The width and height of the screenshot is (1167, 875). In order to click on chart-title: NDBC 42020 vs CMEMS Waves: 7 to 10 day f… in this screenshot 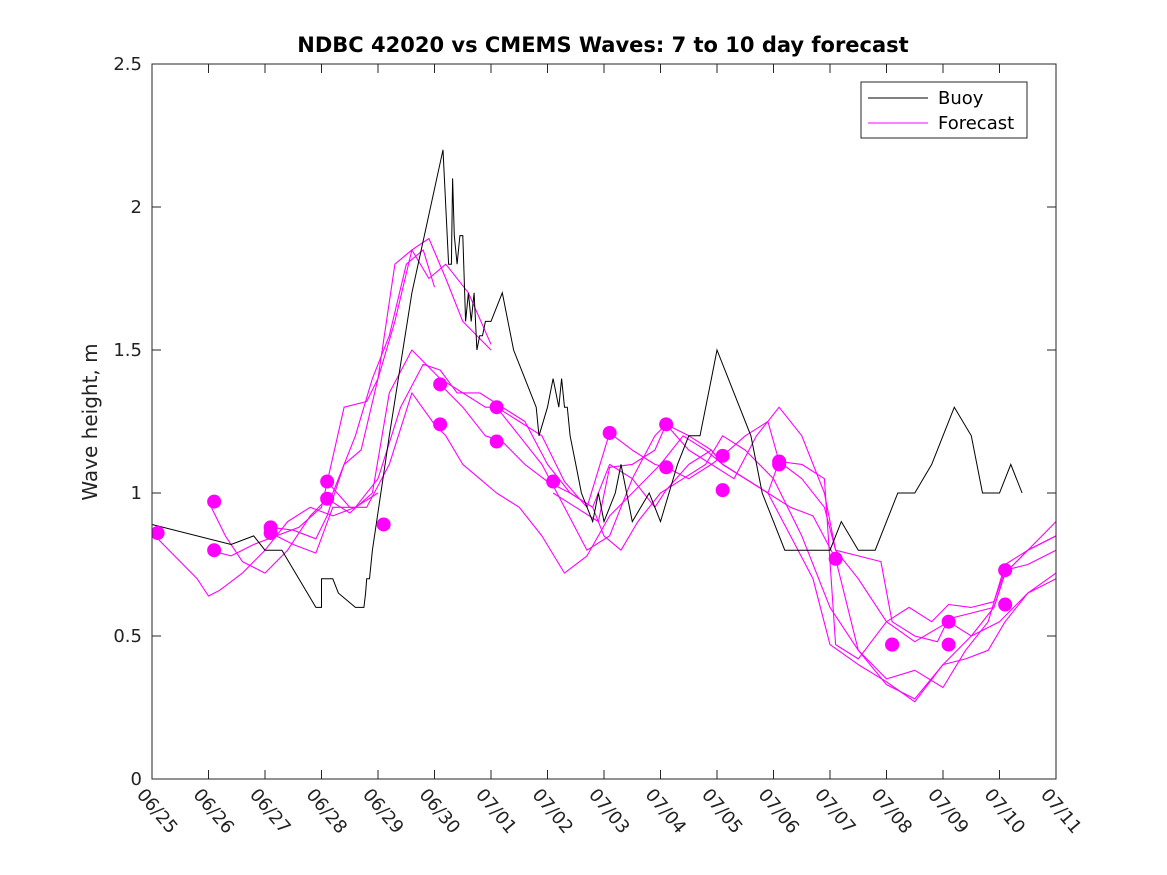, I will do `click(602, 45)`.